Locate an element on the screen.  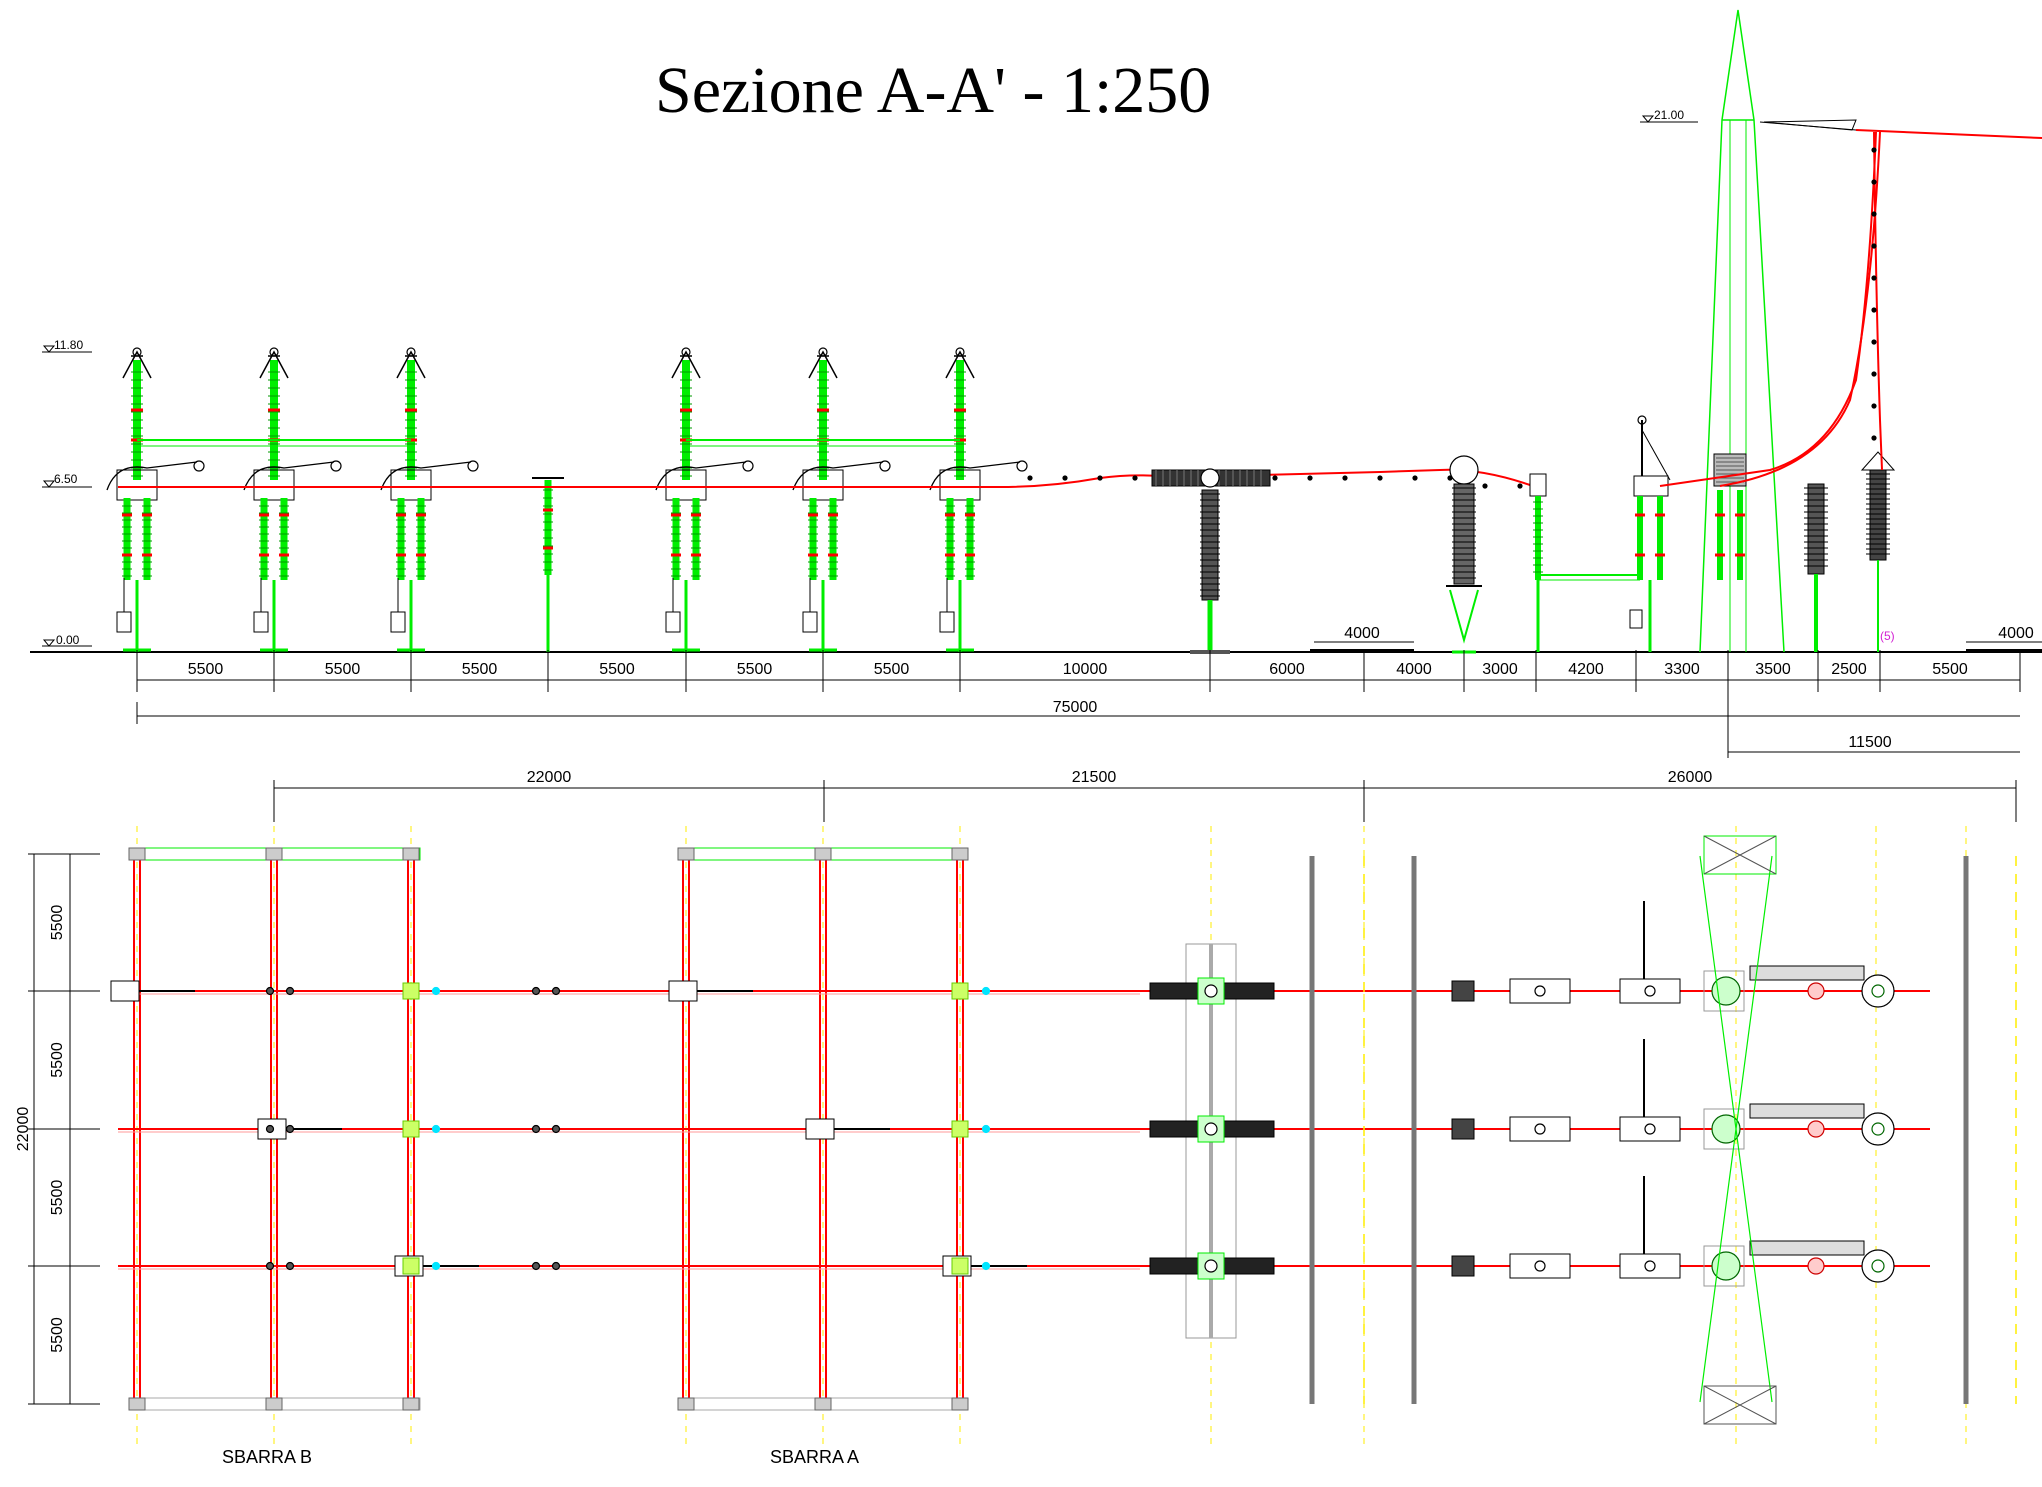
dimension-value: 3000 is located at coordinates (1500, 669).